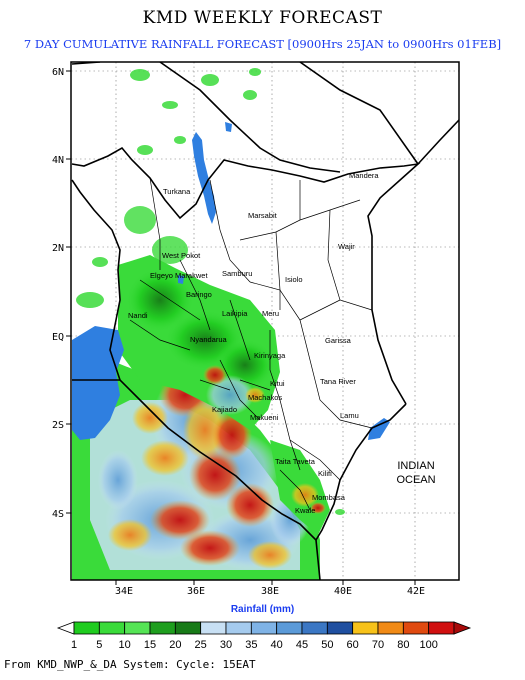  I want to click on colorbar-tick-label: 80, so click(403, 645).